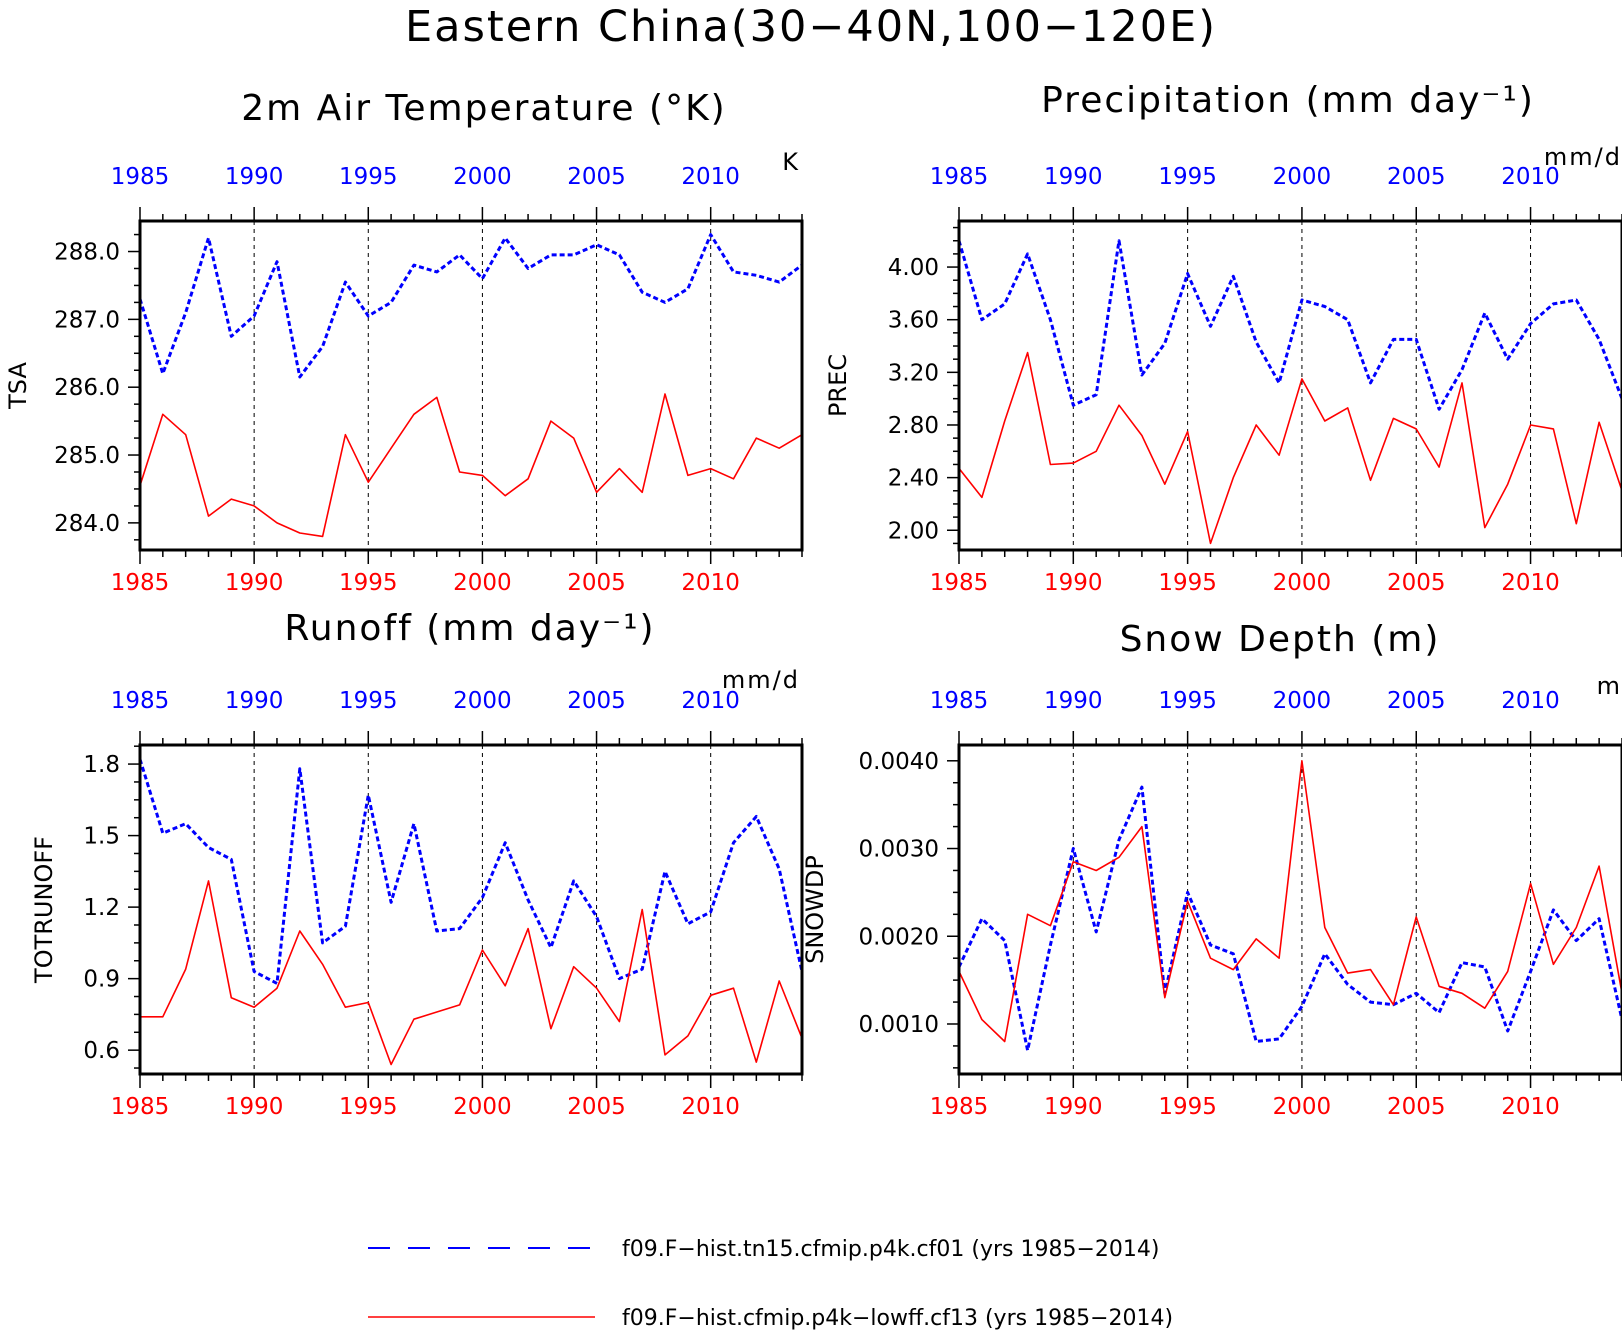 The width and height of the screenshot is (1622, 1335). I want to click on y-axis-label: PREC, so click(838, 385).